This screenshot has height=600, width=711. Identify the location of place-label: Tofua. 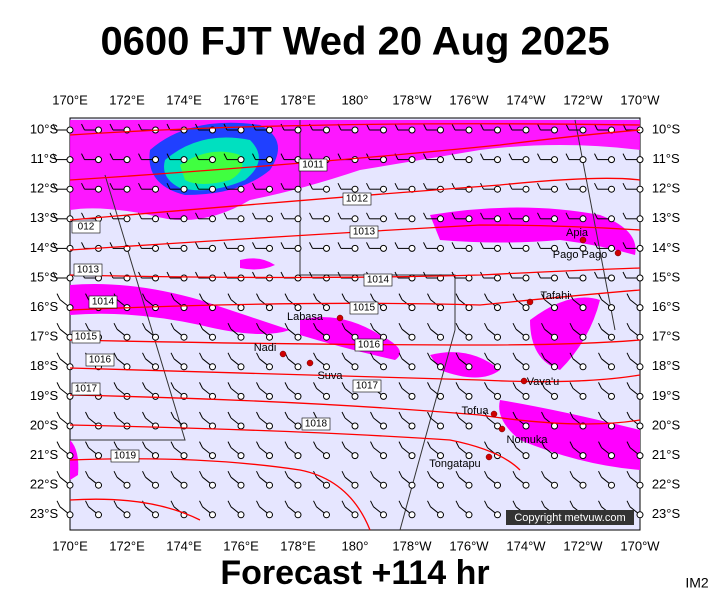
(476, 411).